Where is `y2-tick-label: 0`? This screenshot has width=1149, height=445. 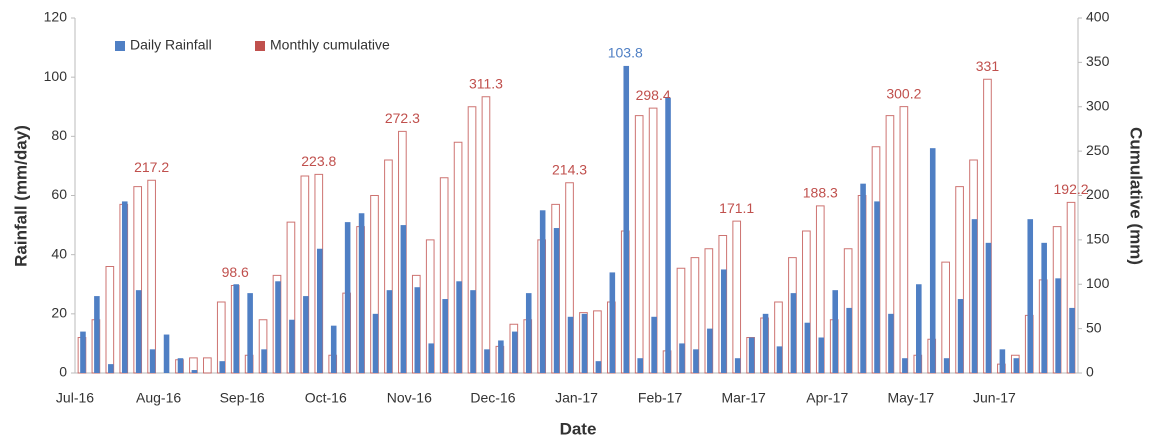
y2-tick-label: 0 is located at coordinates (1090, 372).